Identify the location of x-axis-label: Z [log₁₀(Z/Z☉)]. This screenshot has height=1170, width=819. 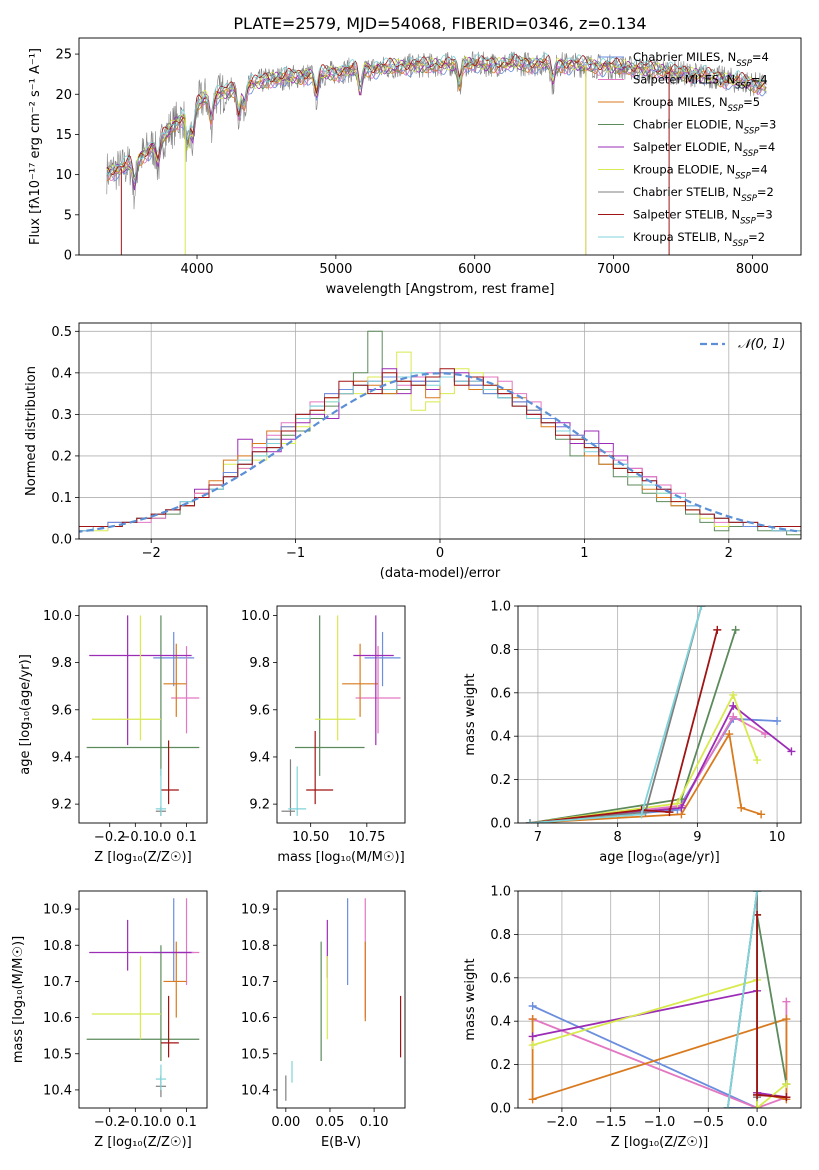
(142, 857).